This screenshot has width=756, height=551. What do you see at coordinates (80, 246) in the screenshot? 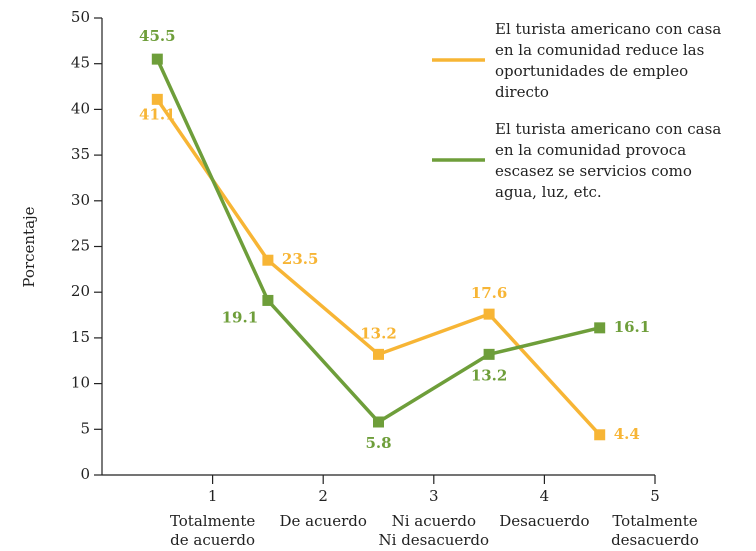
I see `y-tick-label: 25` at bounding box center [80, 246].